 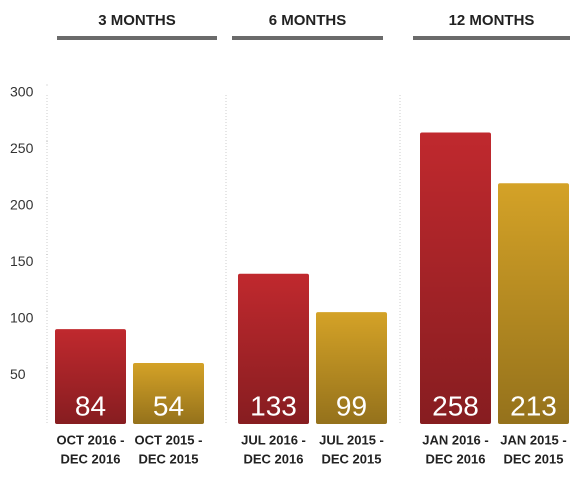 What do you see at coordinates (22, 318) in the screenshot?
I see `y-tick-label: 100` at bounding box center [22, 318].